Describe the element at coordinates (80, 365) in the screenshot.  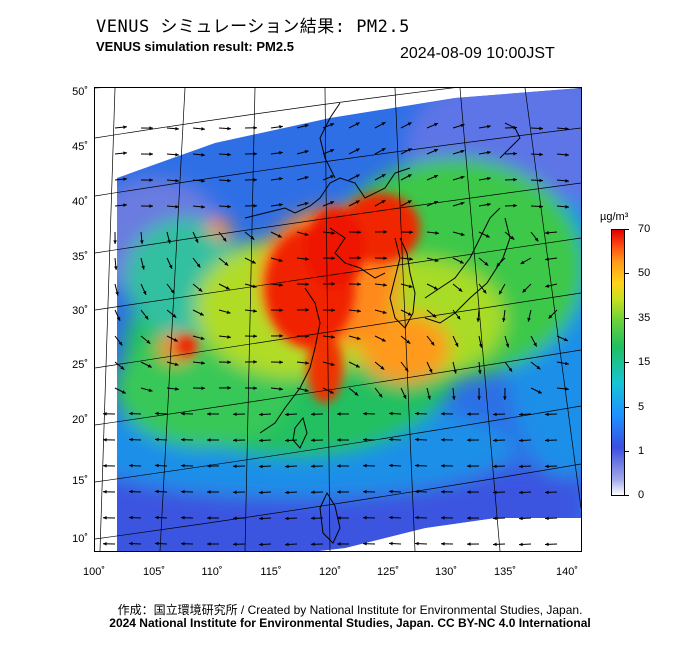
I see `lat-label-25: 25˚` at that location.